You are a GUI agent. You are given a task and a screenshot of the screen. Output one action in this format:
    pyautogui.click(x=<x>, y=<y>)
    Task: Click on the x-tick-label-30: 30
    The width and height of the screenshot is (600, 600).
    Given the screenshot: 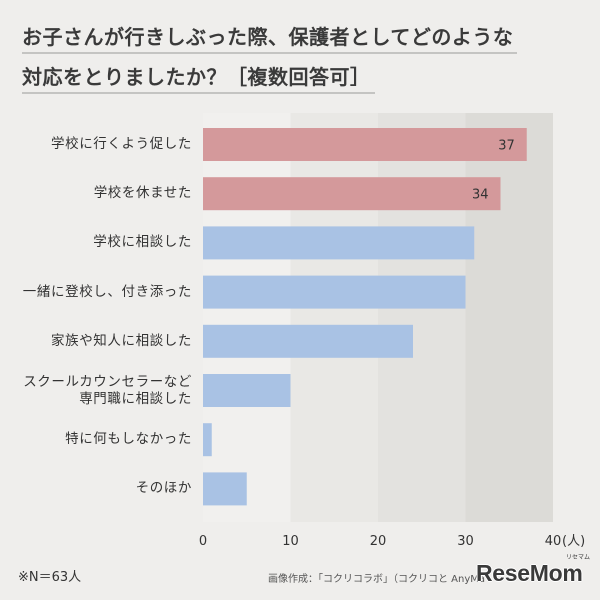 What is the action you would take?
    pyautogui.click(x=465, y=541)
    